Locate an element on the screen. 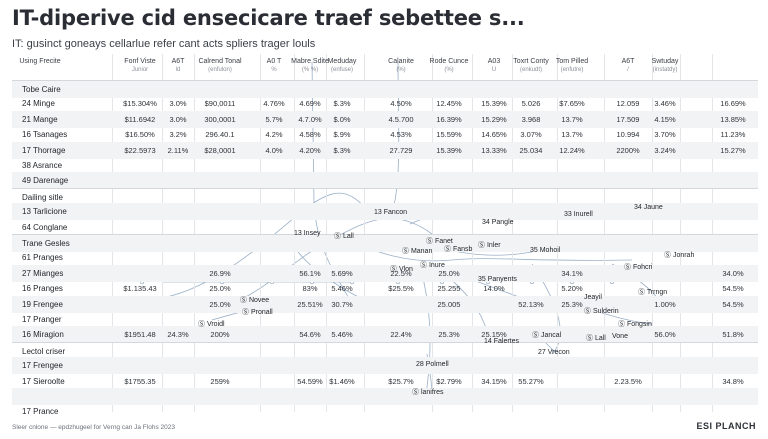 The width and height of the screenshot is (768, 439). callout-label: 13 Fancon is located at coordinates (391, 212).